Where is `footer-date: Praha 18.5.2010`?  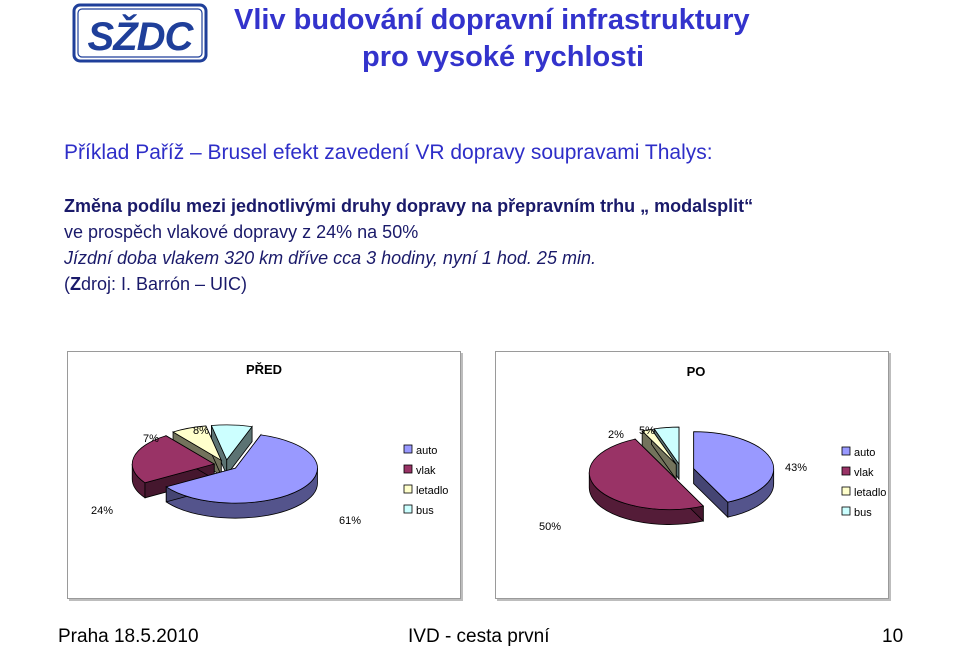 footer-date: Praha 18.5.2010 is located at coordinates (128, 636).